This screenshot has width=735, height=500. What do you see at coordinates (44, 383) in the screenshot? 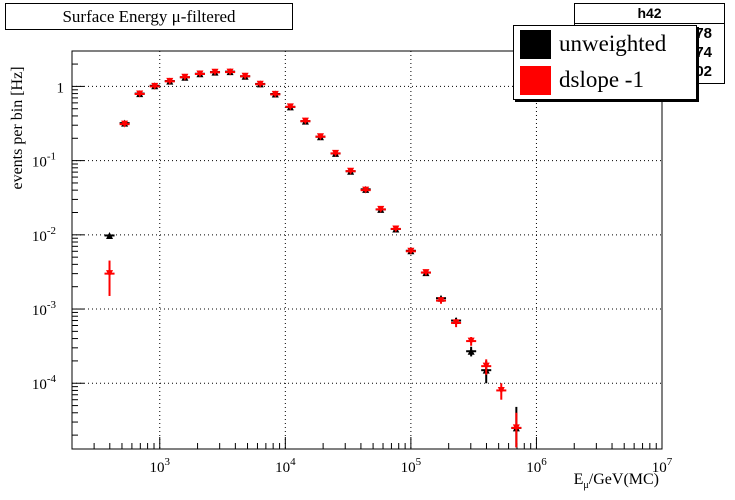
I see `y-tick-label: 10⁻⁴` at bounding box center [44, 383].